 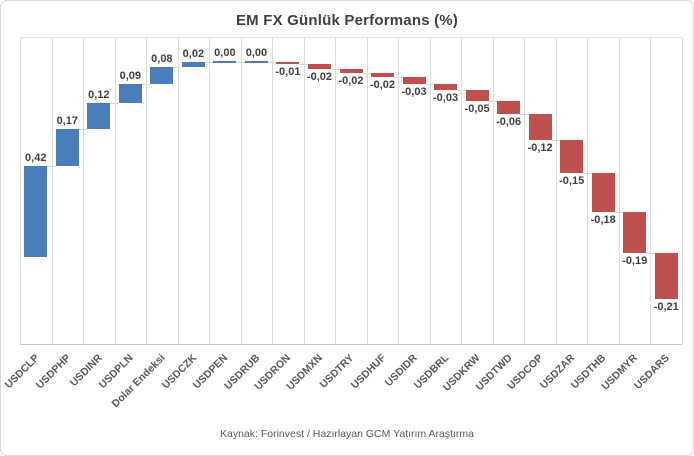 I want to click on bar-USDCOP, so click(x=540, y=127).